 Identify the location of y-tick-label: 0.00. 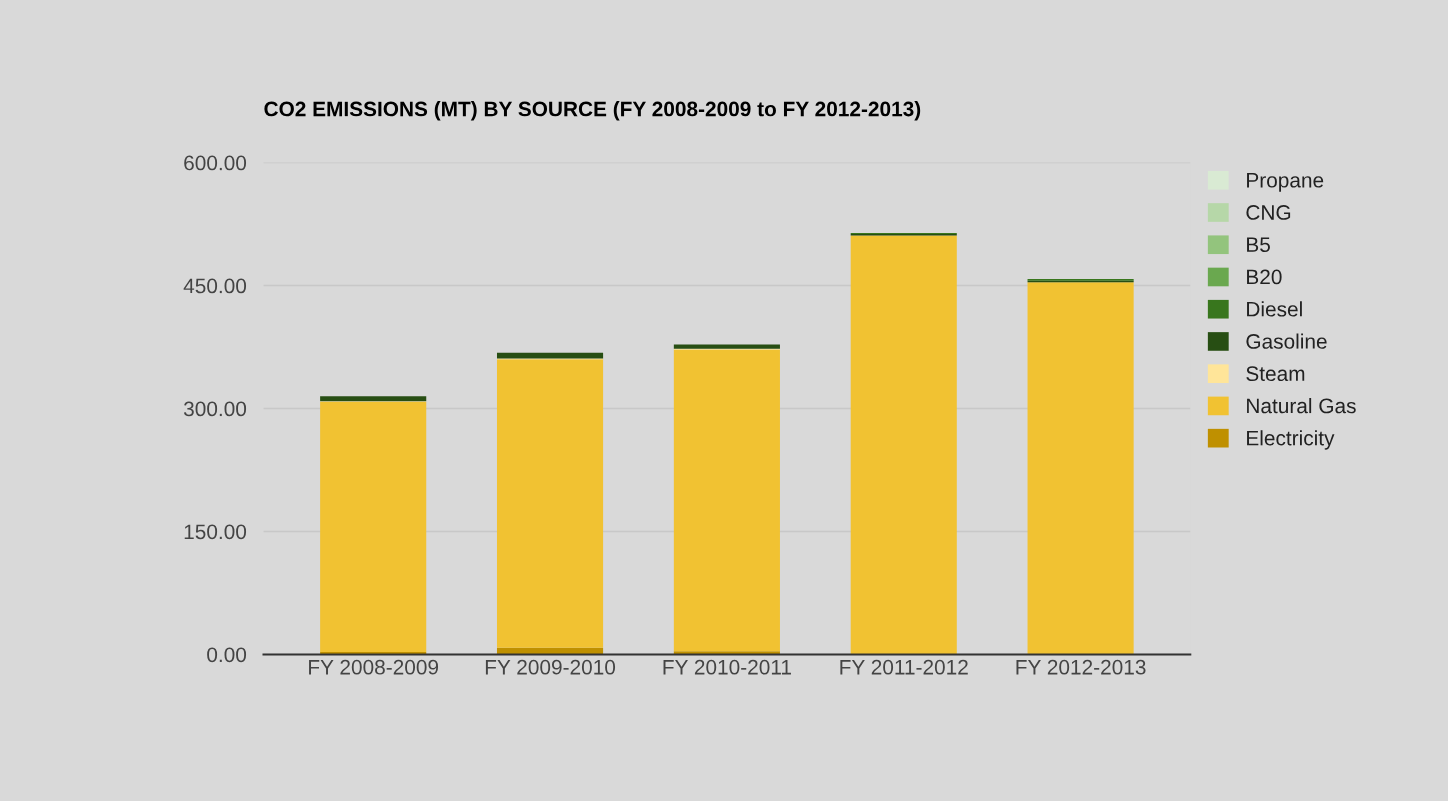
(227, 655).